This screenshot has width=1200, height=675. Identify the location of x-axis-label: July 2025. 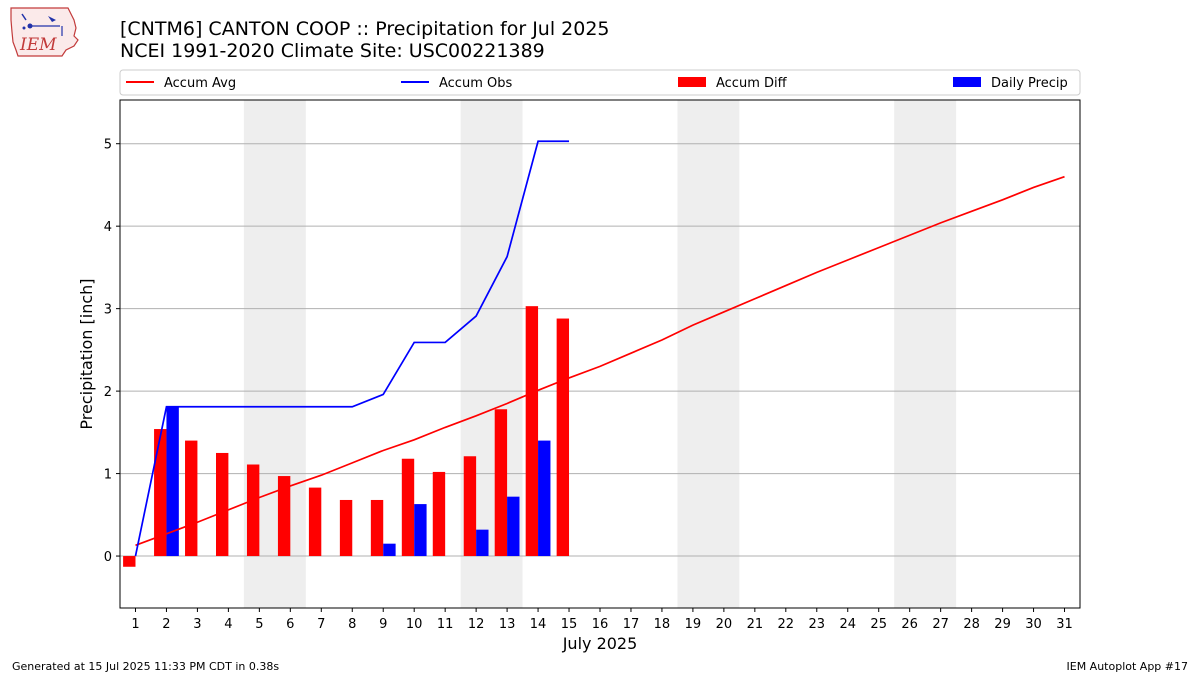
(600, 643).